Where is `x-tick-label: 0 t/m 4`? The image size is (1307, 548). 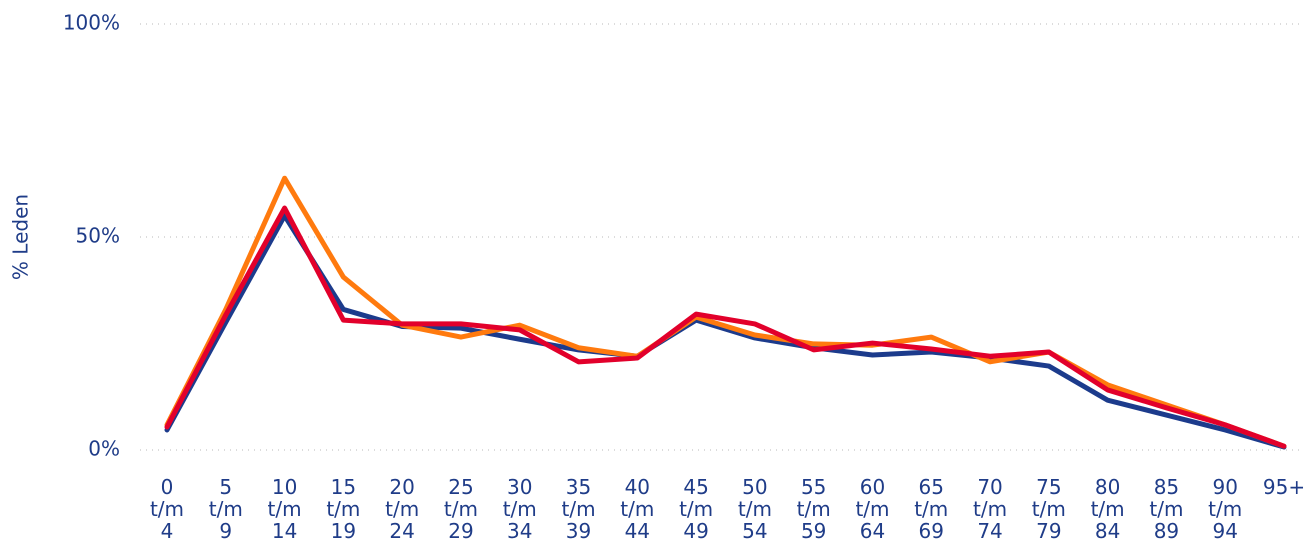 x-tick-label: 0 t/m 4 is located at coordinates (167, 509).